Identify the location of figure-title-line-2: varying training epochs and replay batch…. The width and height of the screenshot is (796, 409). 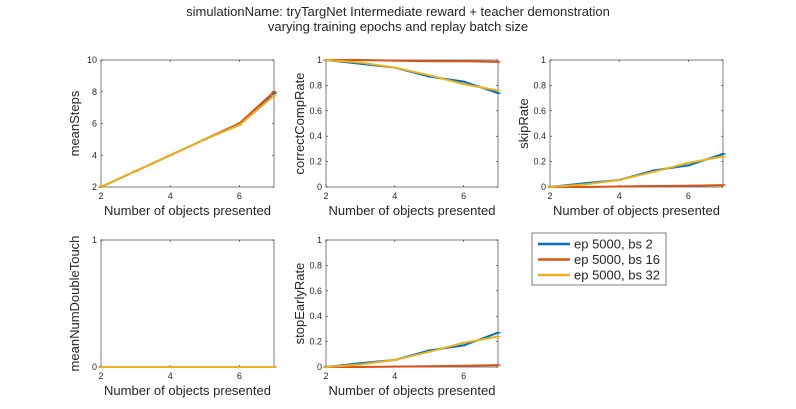
(398, 26).